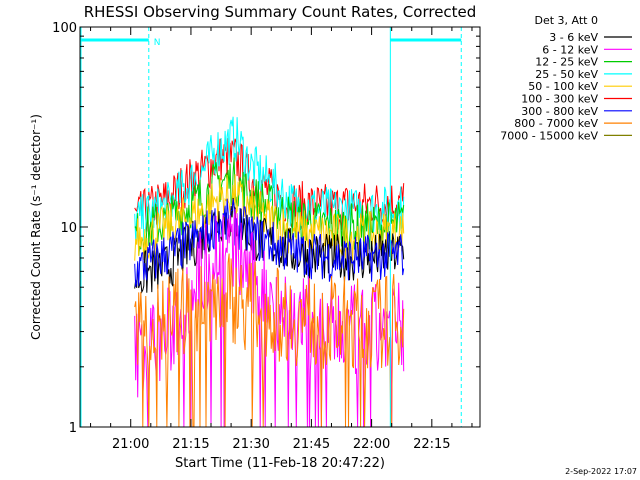 The width and height of the screenshot is (640, 480). What do you see at coordinates (556, 123) in the screenshot?
I see `legend-label-8: 800 - 7000 keV` at bounding box center [556, 123].